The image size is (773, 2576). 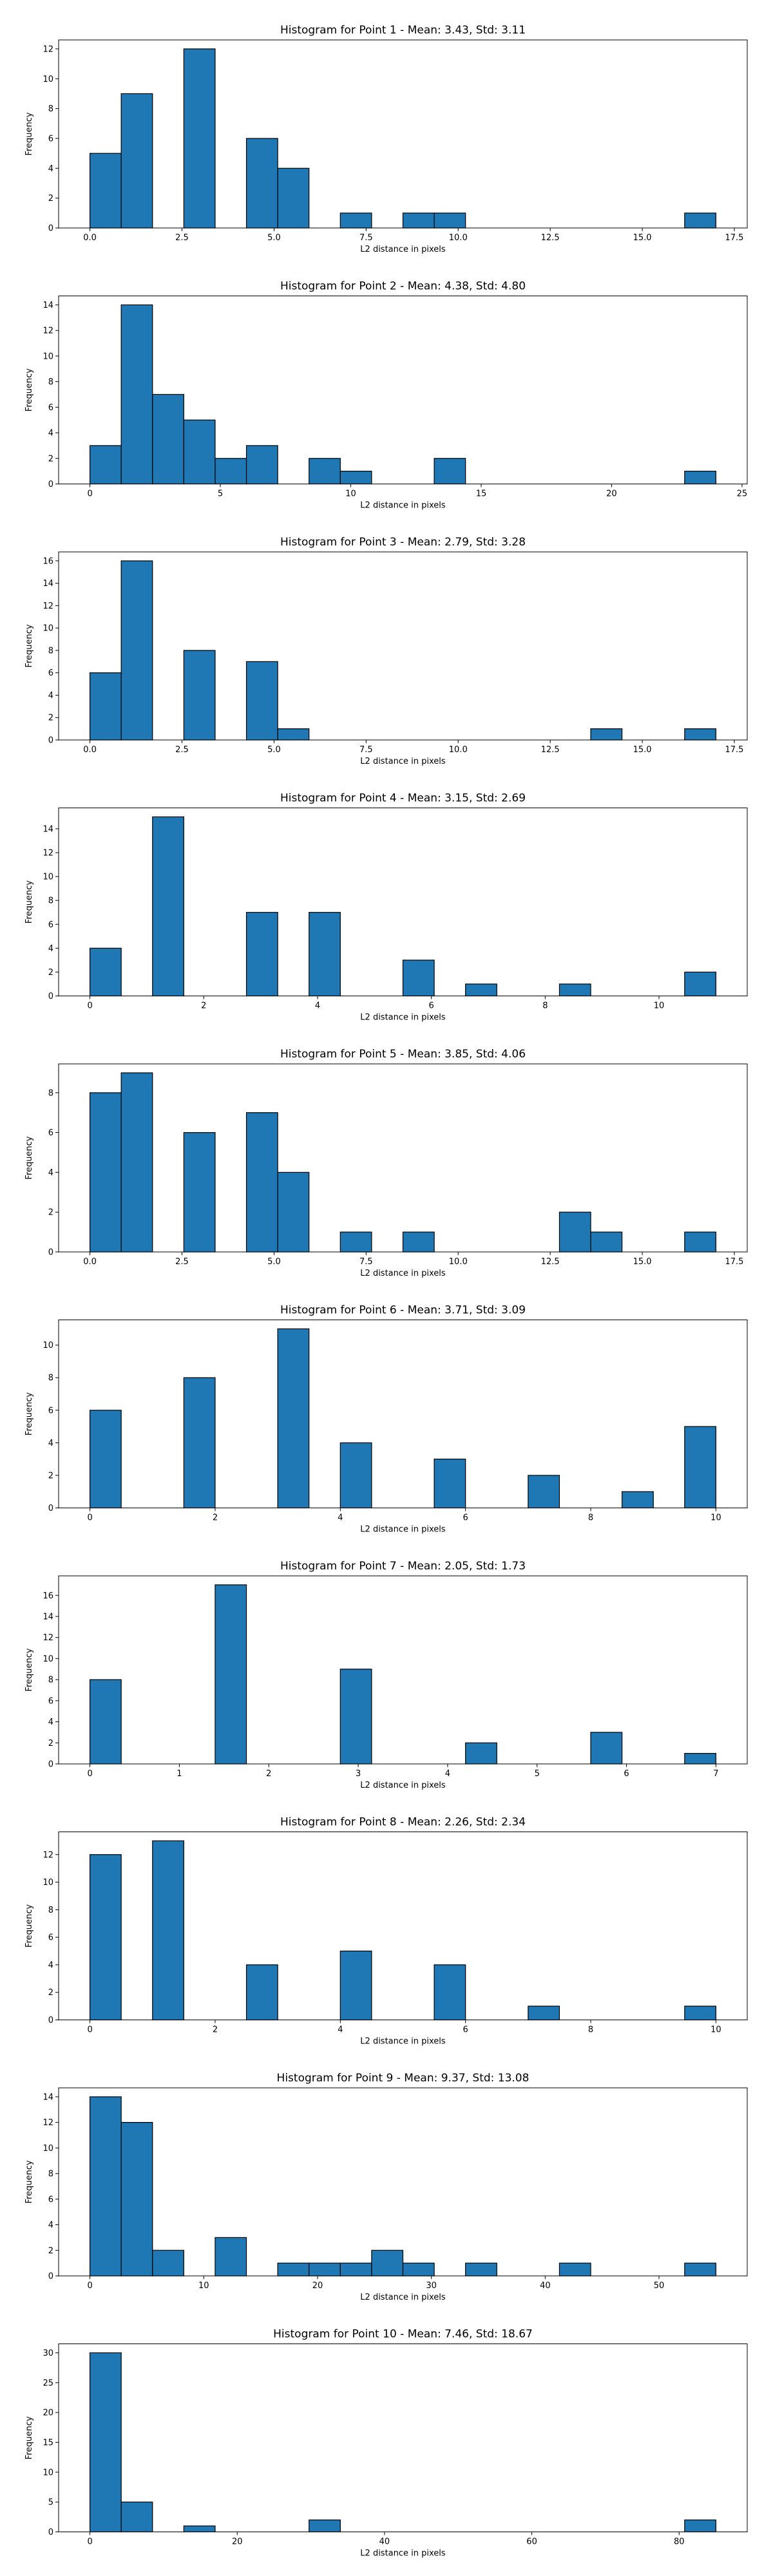 What do you see at coordinates (716, 2030) in the screenshot?
I see `x-tick-label: 10` at bounding box center [716, 2030].